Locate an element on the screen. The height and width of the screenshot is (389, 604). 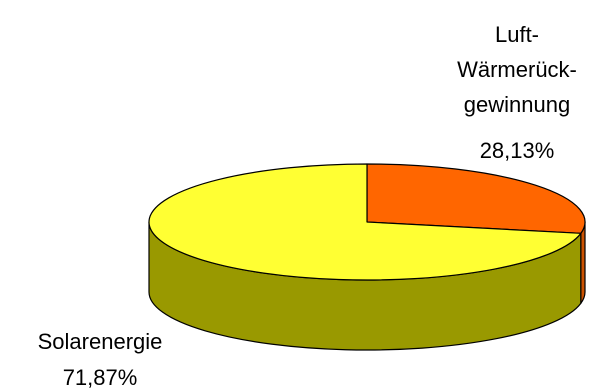
slice-label-luft-line-1: Luft- is located at coordinates (517, 34).